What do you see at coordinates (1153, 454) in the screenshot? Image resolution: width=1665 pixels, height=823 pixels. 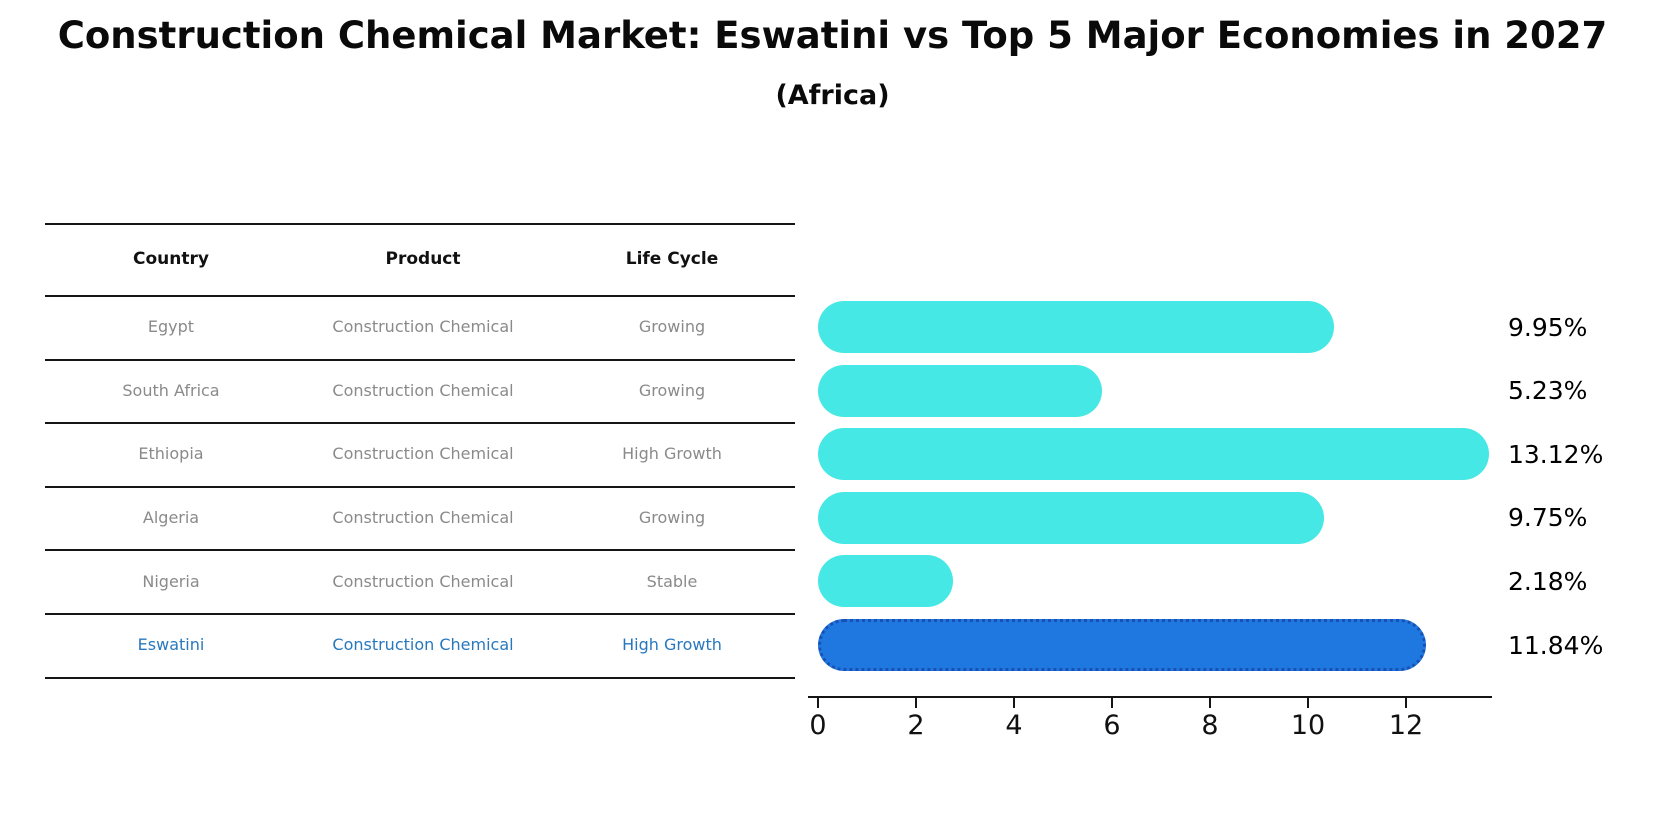 I see `bar-ethiopia` at bounding box center [1153, 454].